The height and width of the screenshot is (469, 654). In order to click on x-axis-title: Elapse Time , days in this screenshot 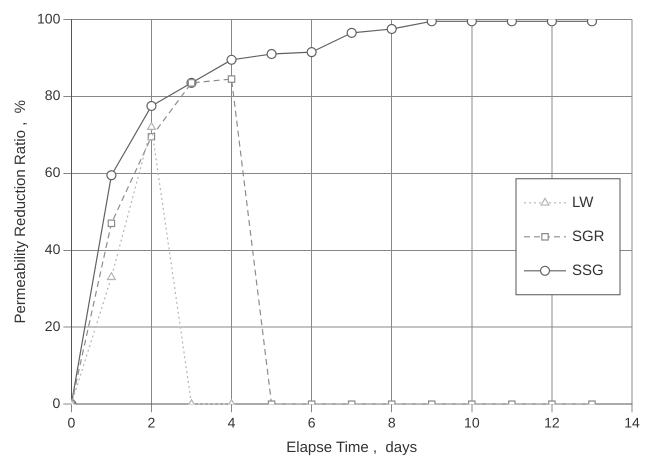, I will do `click(352, 447)`.